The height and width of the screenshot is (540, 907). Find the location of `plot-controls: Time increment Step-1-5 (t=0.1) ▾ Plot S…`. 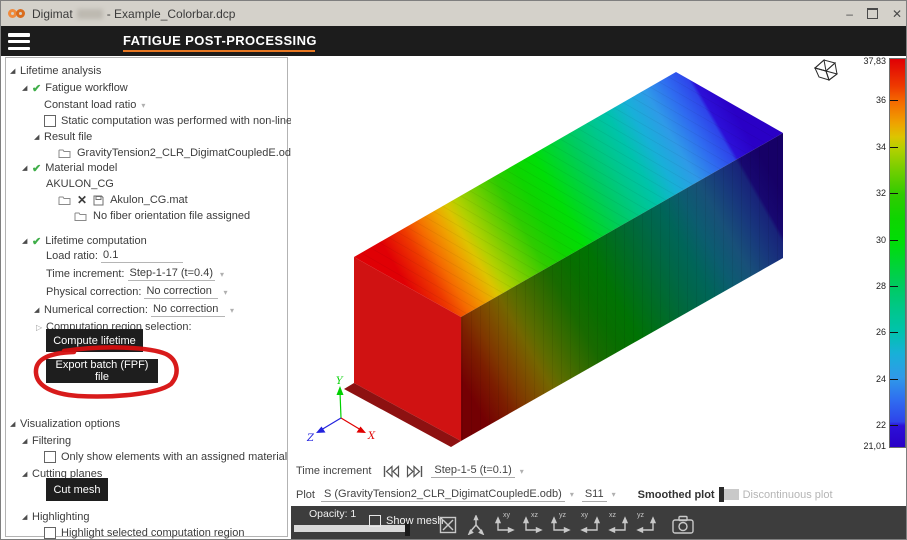

plot-controls: Time increment Step-1-5 (t=0.1) ▾ Plot S… is located at coordinates (598, 481).